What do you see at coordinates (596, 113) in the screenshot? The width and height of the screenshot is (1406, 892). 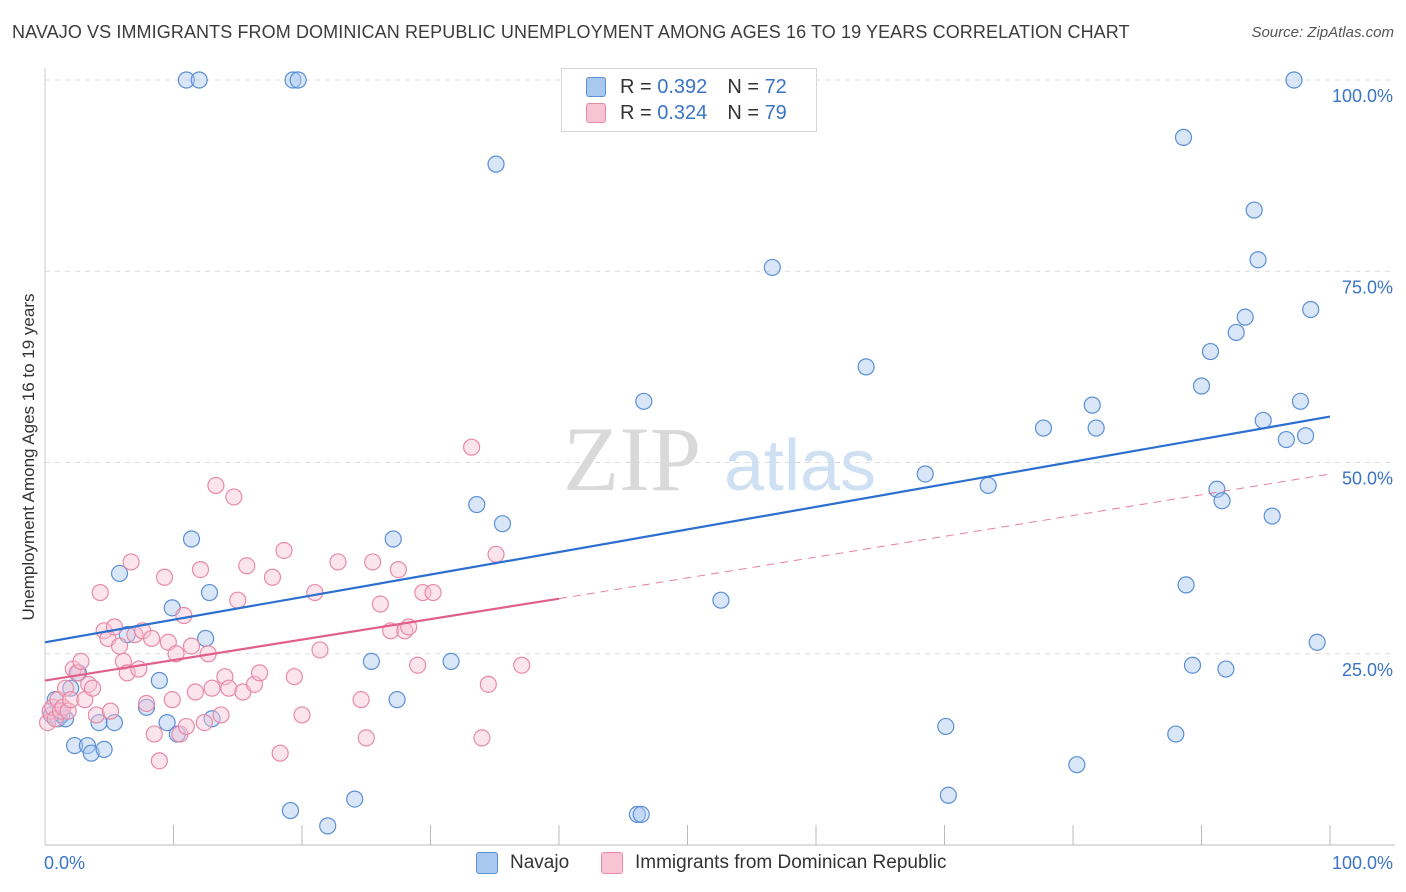 I see `legend-swatch-dominican` at bounding box center [596, 113].